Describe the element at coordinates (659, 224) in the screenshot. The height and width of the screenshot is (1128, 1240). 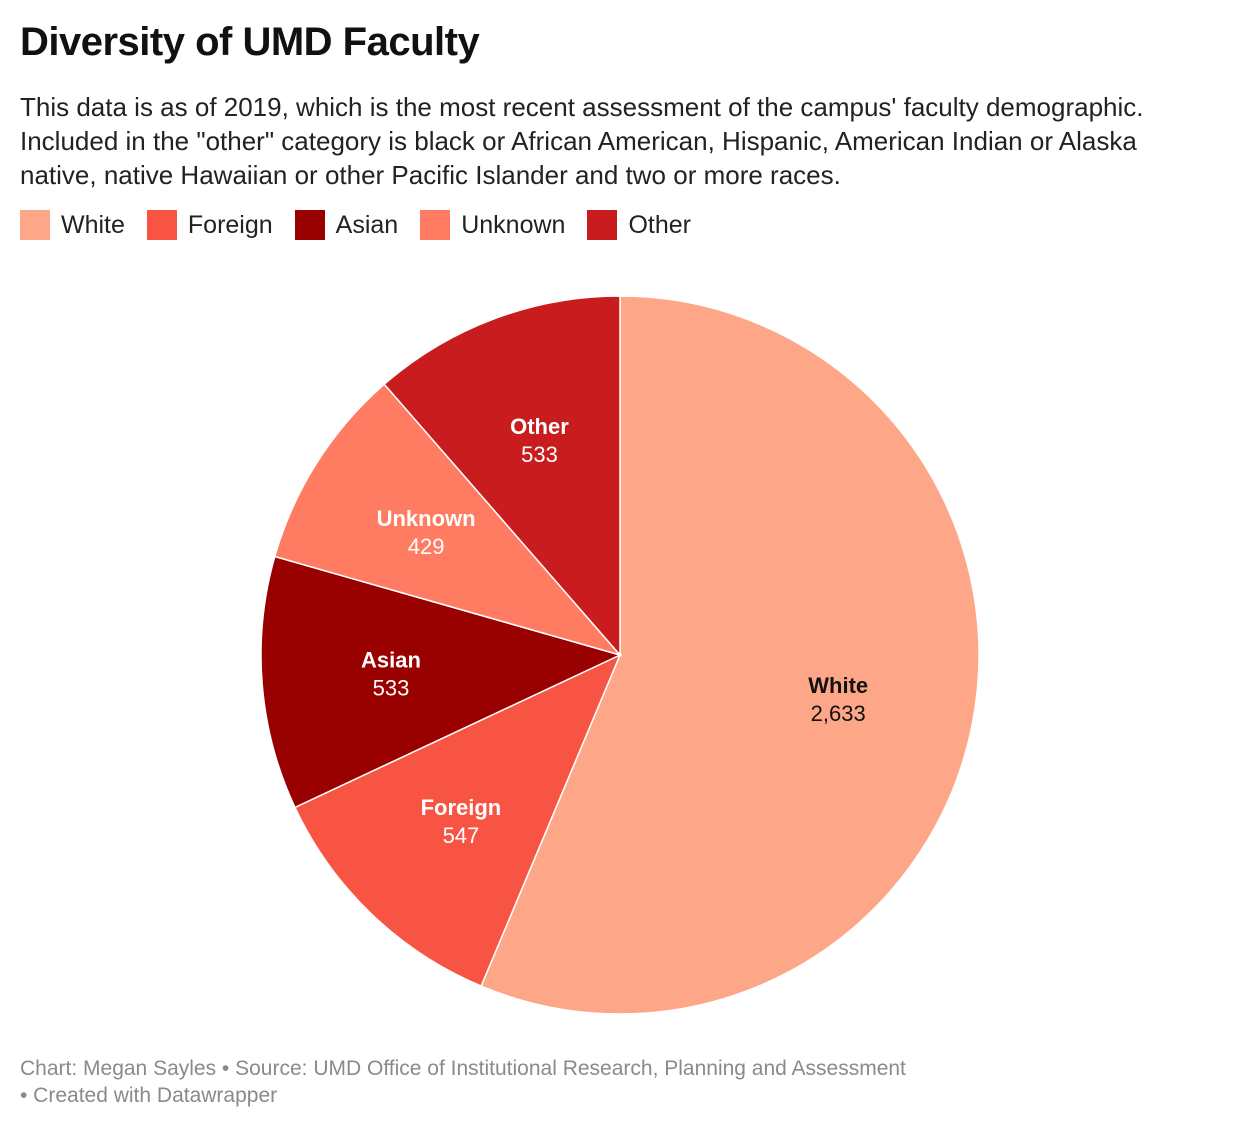
I see `legend-label-other: Other` at that location.